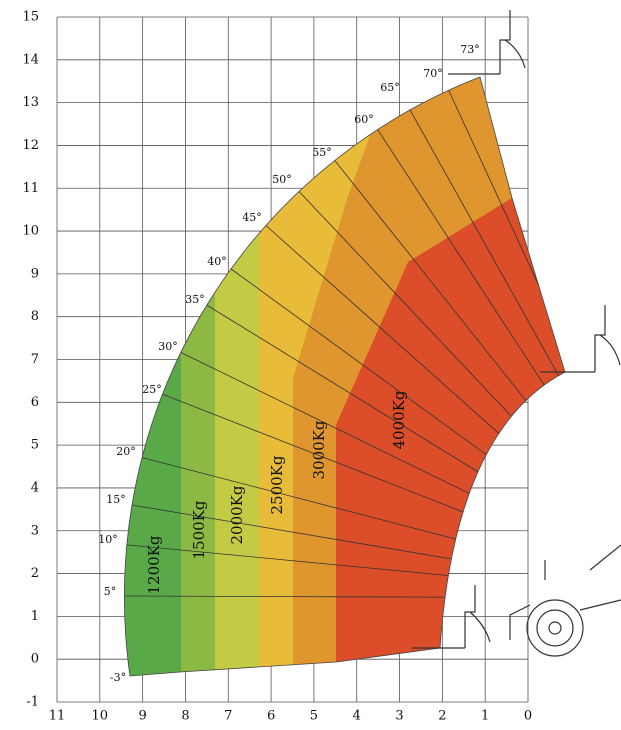 The height and width of the screenshot is (730, 621). I want to click on x-tick-label: 8, so click(185, 716).